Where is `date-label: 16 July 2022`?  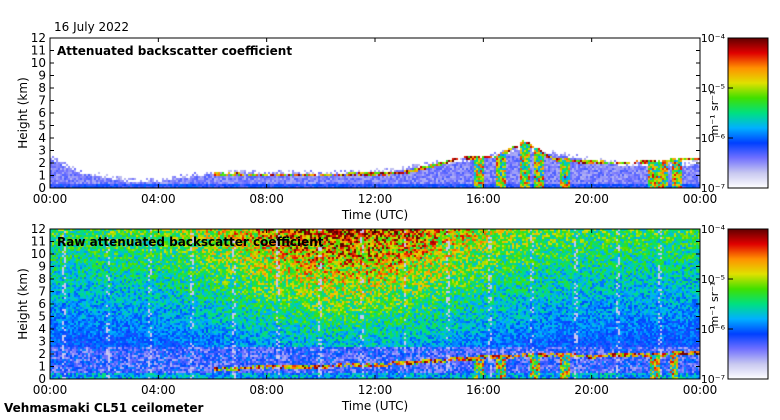
date-label: 16 July 2022 is located at coordinates (92, 27).